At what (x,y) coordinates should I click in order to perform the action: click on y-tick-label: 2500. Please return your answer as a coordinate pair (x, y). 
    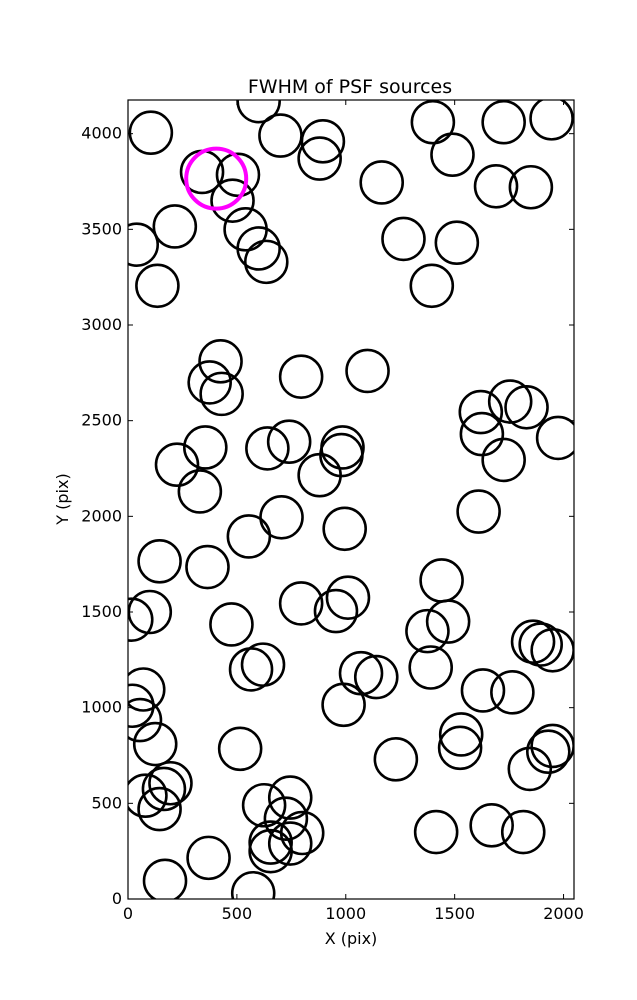
    Looking at the image, I should click on (101, 420).